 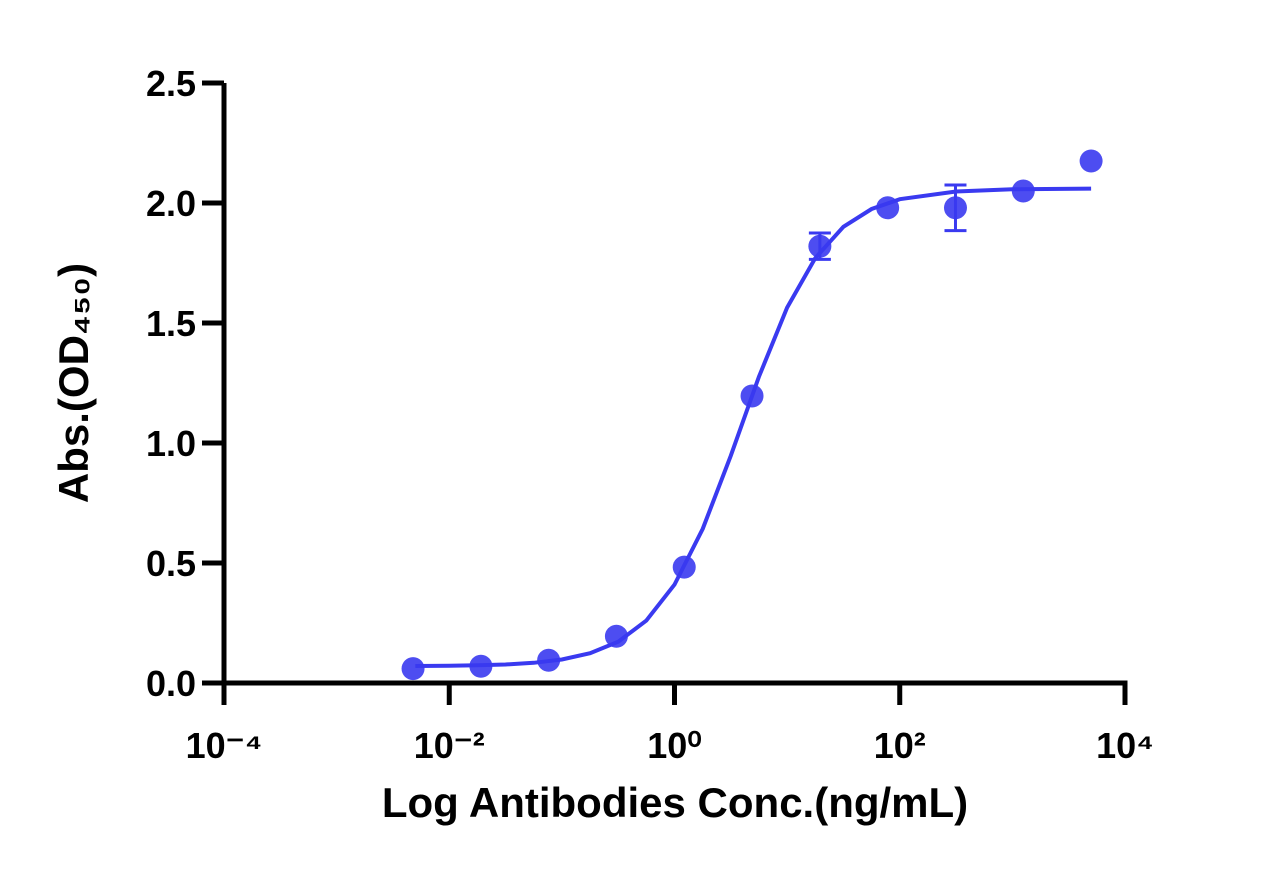 What do you see at coordinates (73, 383) in the screenshot?
I see `y-axis-title: Abs.(OD₄₅₀)` at bounding box center [73, 383].